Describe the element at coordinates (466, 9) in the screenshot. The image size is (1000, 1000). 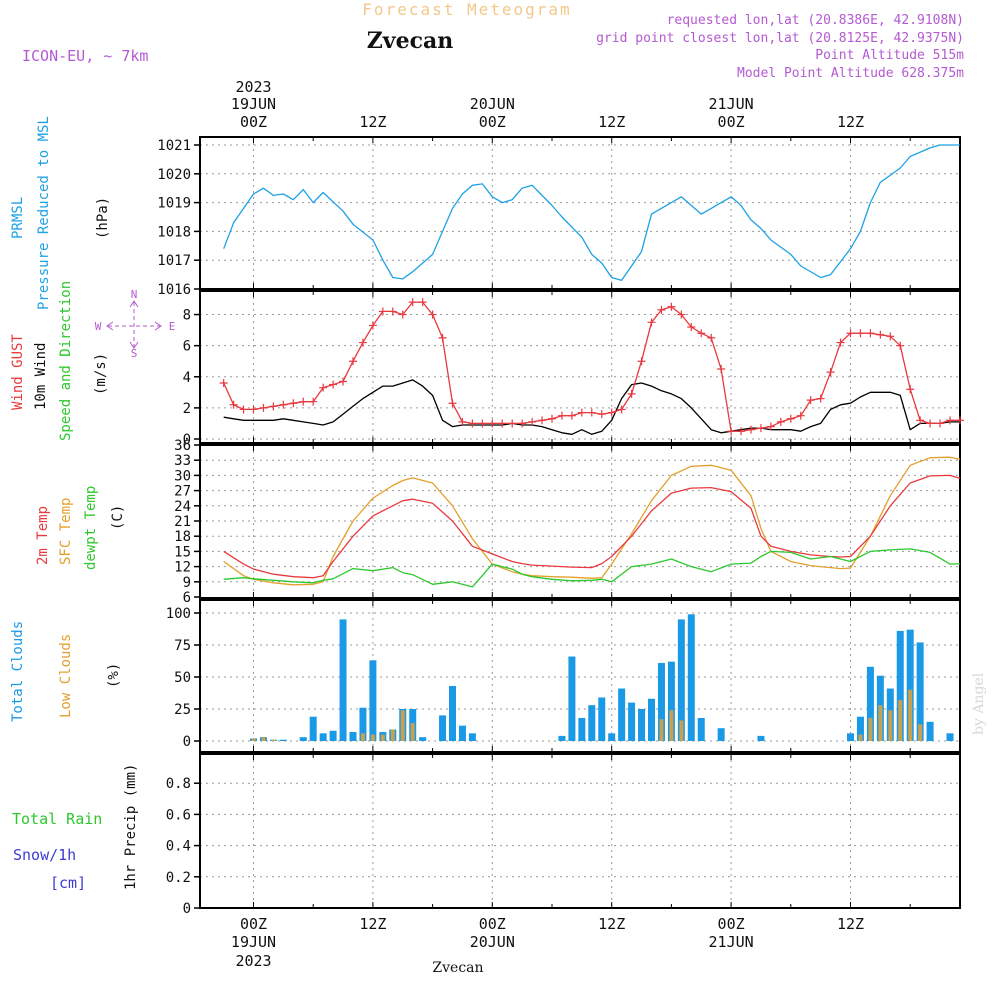
I see `chart-title: Forecast Meteogram` at that location.